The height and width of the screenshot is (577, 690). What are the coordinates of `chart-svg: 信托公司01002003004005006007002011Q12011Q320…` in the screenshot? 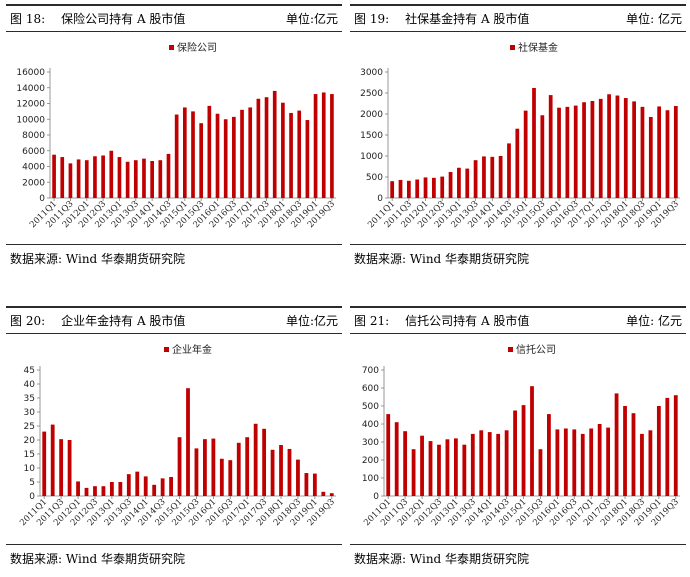 It's located at (521, 435).